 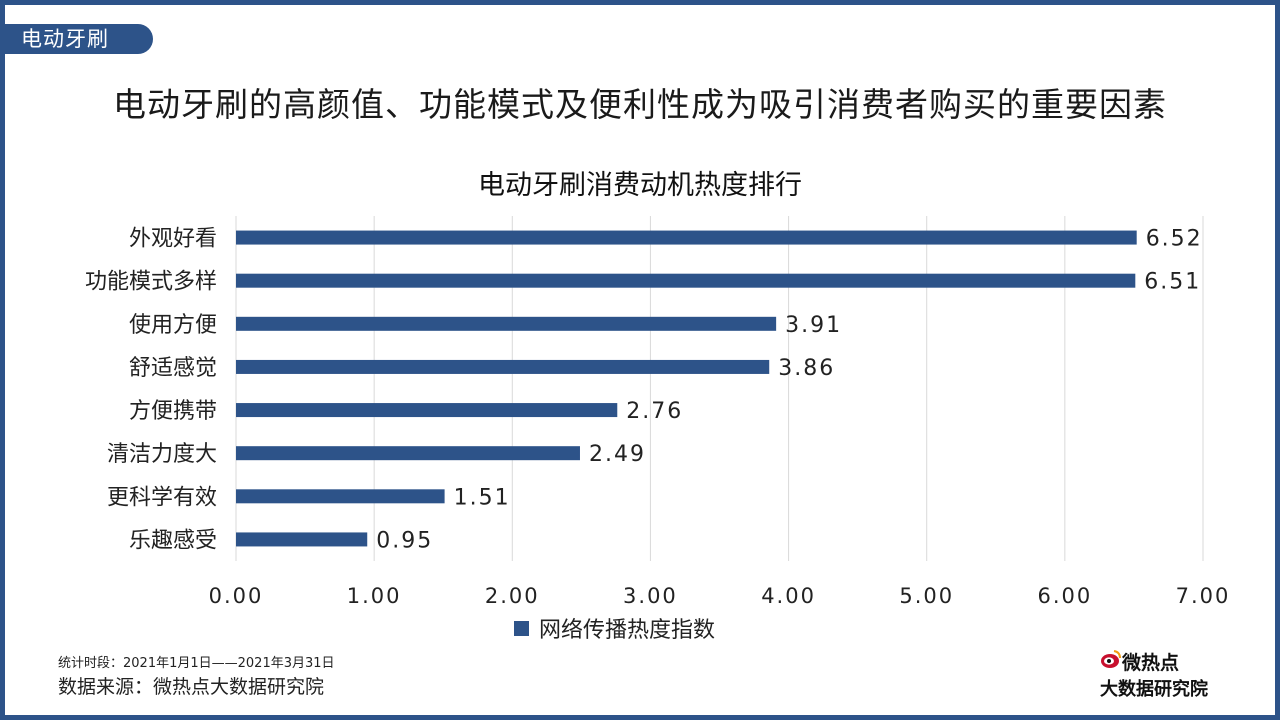 What do you see at coordinates (151, 282) in the screenshot?
I see `category-label: 功能模式多样` at bounding box center [151, 282].